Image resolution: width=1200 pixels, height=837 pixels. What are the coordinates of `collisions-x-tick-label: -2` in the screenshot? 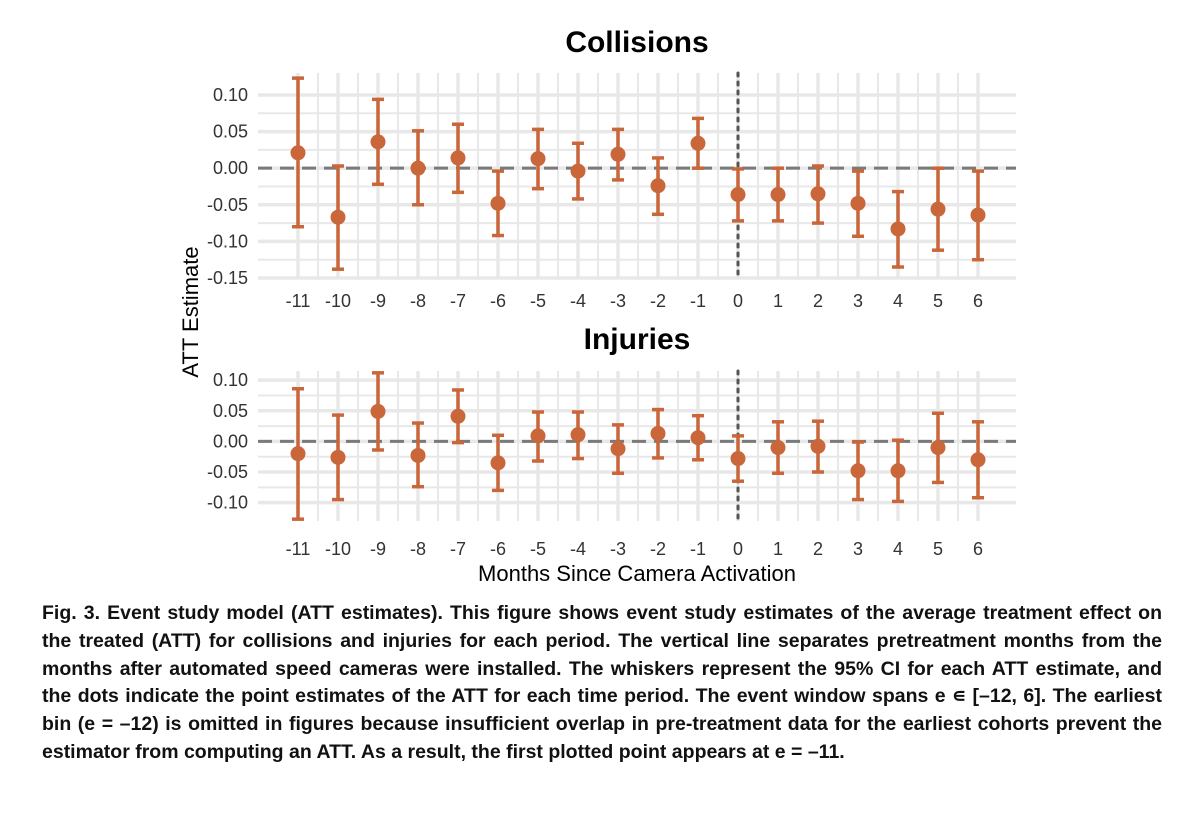 It's located at (658, 301).